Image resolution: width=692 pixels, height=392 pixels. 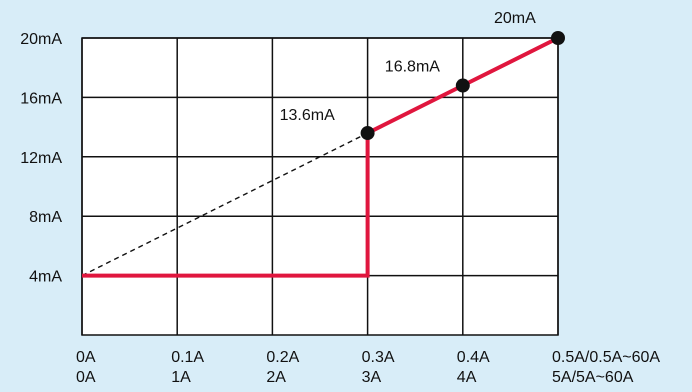 I want to click on y-tick-label-4: 20mA, so click(x=41, y=39).